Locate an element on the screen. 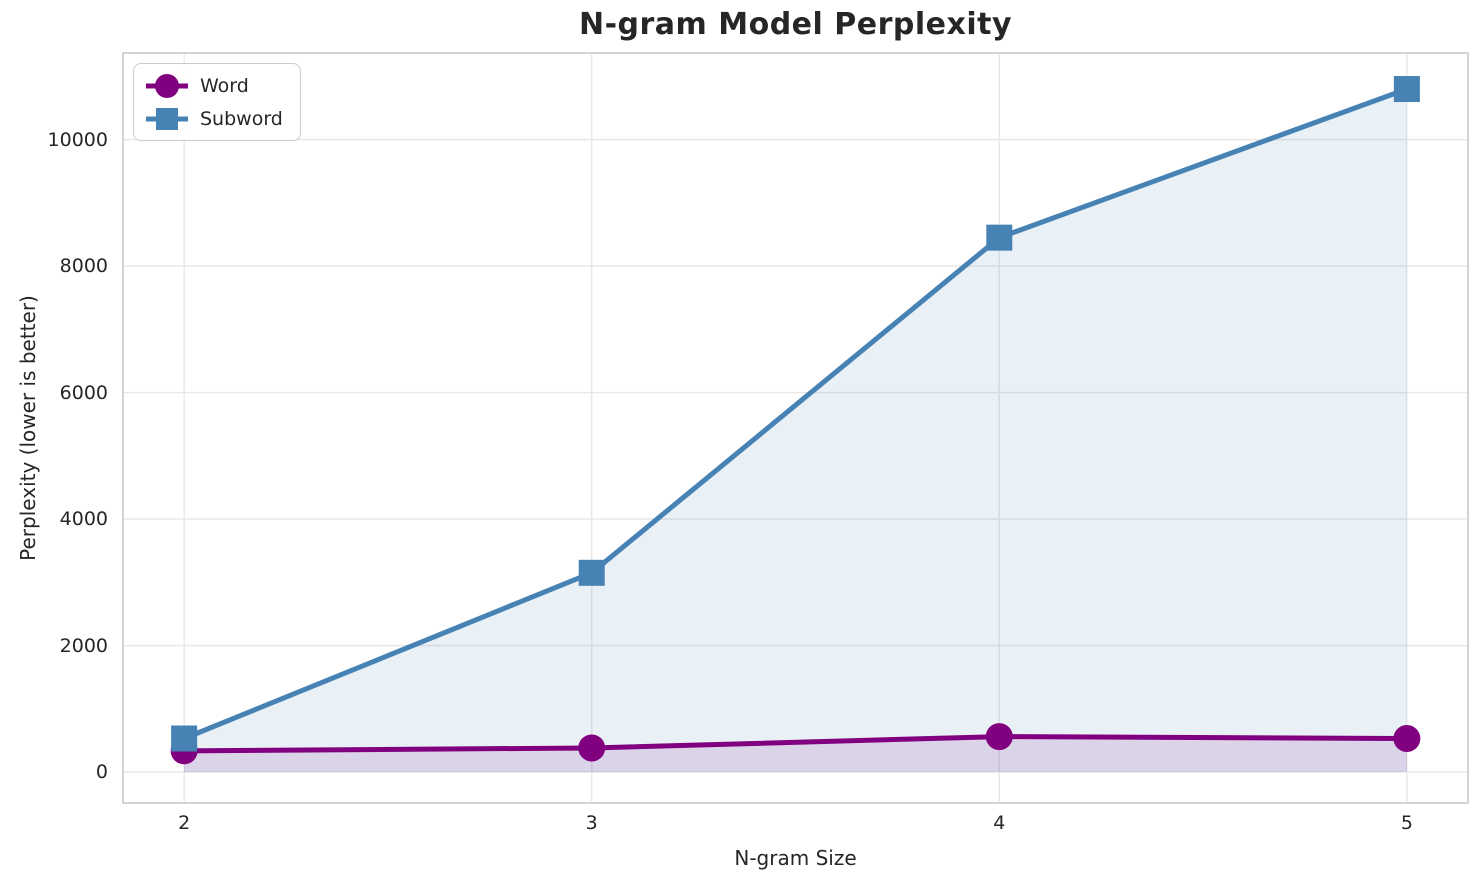  x-tick-label: 4 is located at coordinates (999, 823).